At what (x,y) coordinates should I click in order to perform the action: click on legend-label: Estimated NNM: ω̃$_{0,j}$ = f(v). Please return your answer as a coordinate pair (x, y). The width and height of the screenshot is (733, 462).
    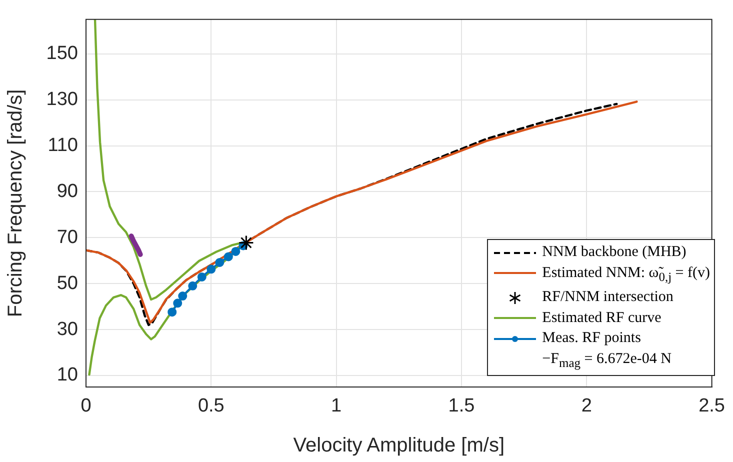
    Looking at the image, I should click on (626, 274).